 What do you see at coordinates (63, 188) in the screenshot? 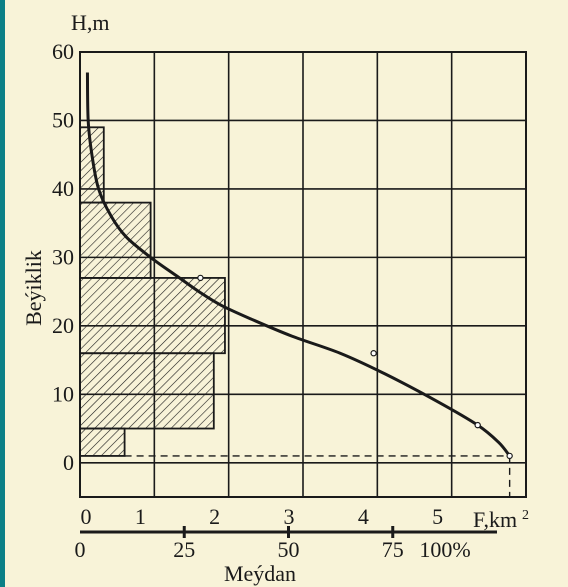
I see `y-tick-label: 40` at bounding box center [63, 188].